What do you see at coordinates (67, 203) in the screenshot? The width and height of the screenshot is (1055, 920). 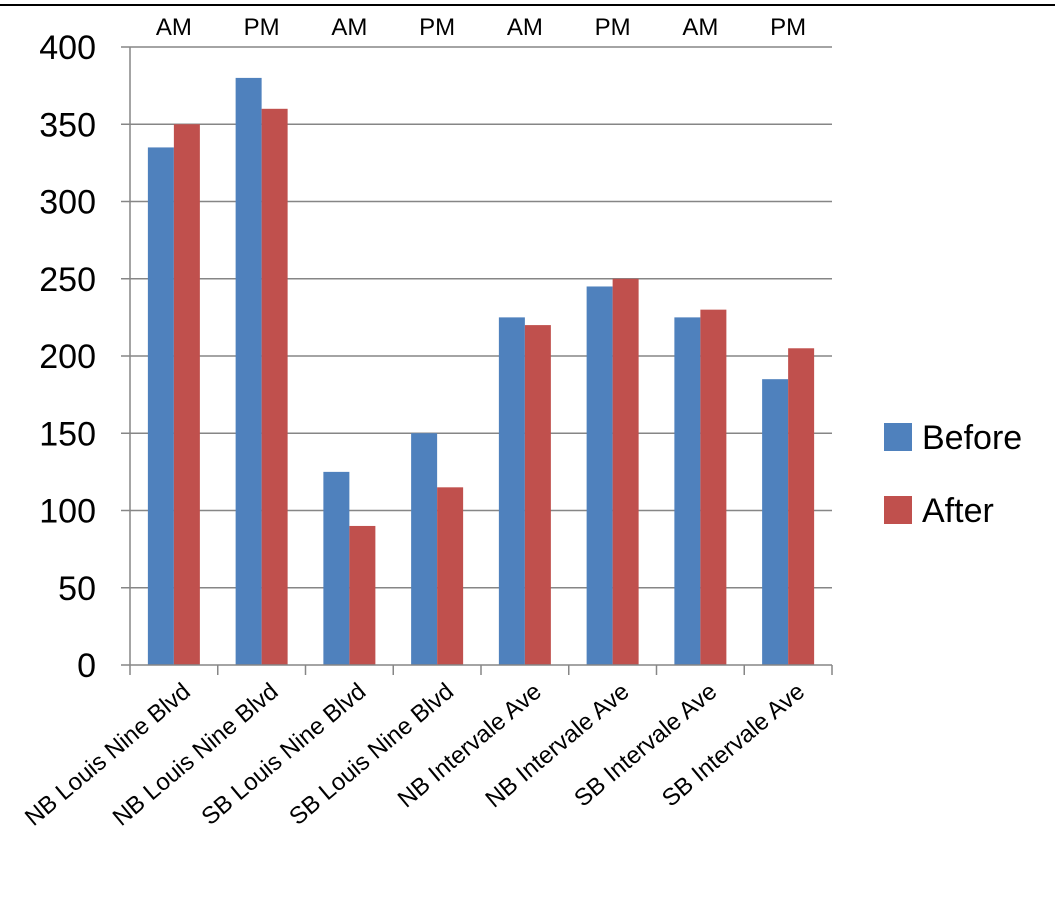 I see `y-tick-label: 300` at bounding box center [67, 203].